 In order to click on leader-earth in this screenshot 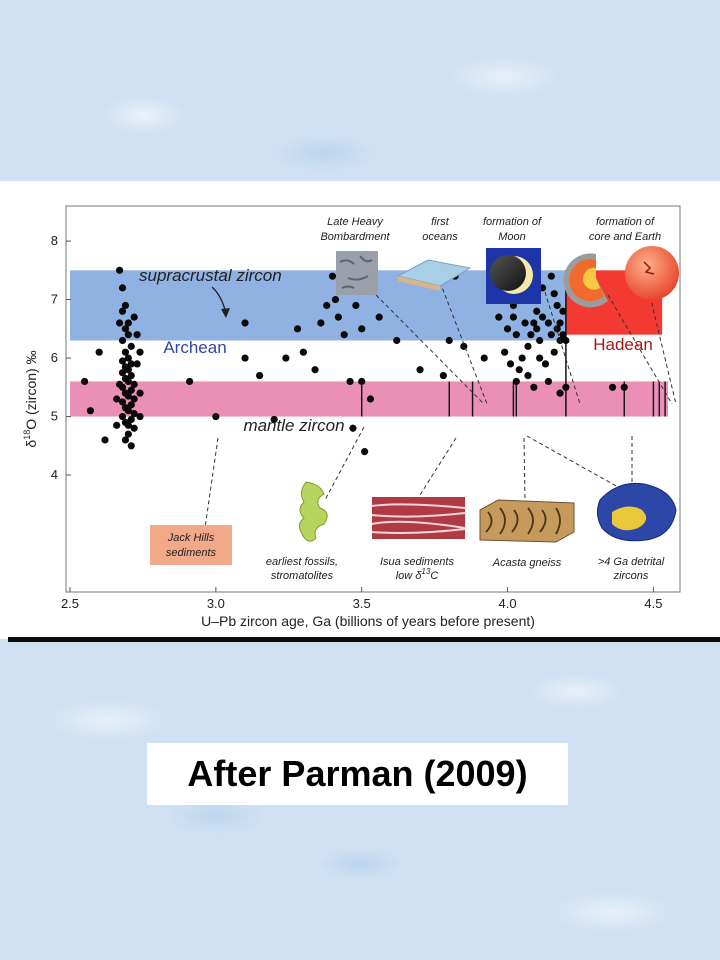, I will do `click(663, 350)`.